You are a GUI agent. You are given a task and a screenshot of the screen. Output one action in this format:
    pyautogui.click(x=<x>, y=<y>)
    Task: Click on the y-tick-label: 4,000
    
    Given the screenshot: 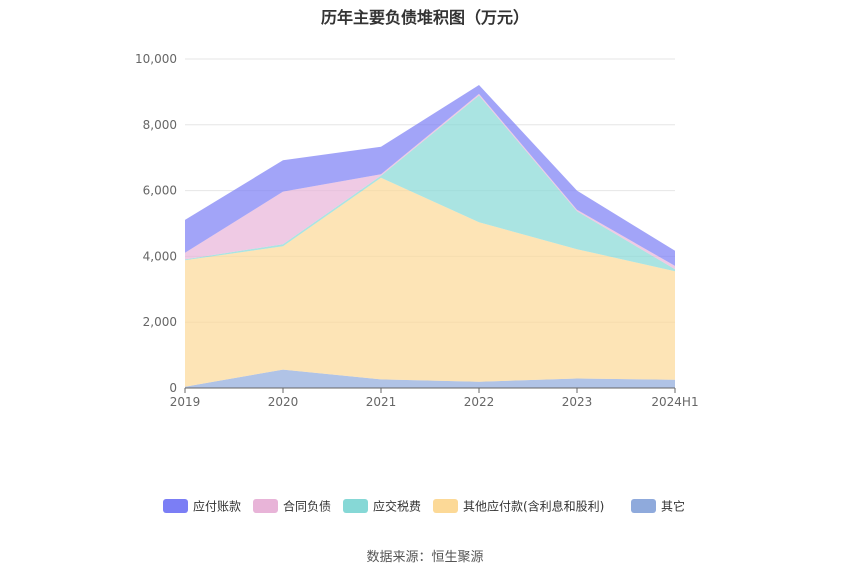 What is the action you would take?
    pyautogui.click(x=160, y=256)
    